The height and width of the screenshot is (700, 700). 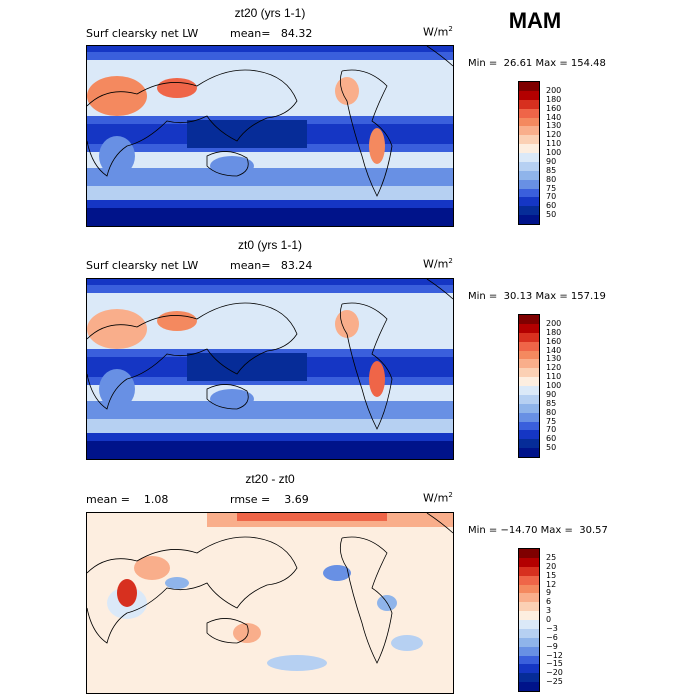 I want to click on colorbar-tick-label: −20, so click(x=554, y=673).